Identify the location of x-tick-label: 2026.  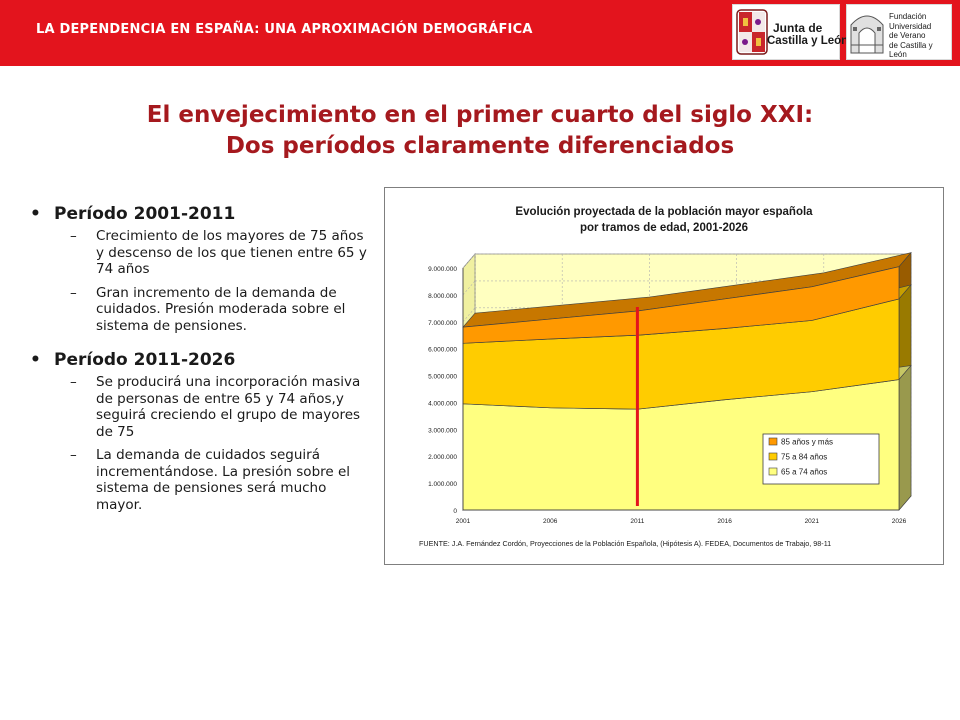
(899, 521).